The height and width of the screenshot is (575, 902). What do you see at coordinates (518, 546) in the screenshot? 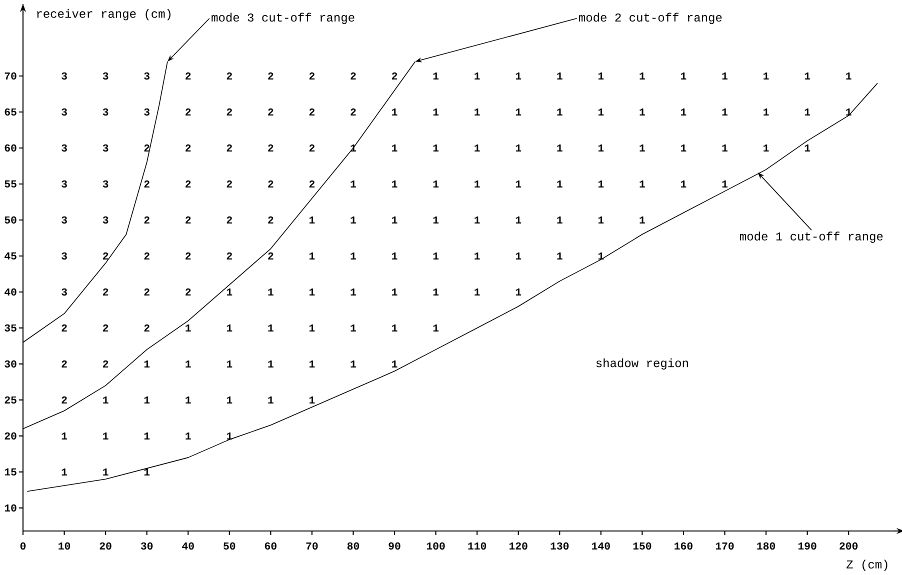
I see `x-tick-label: 120` at bounding box center [518, 546].